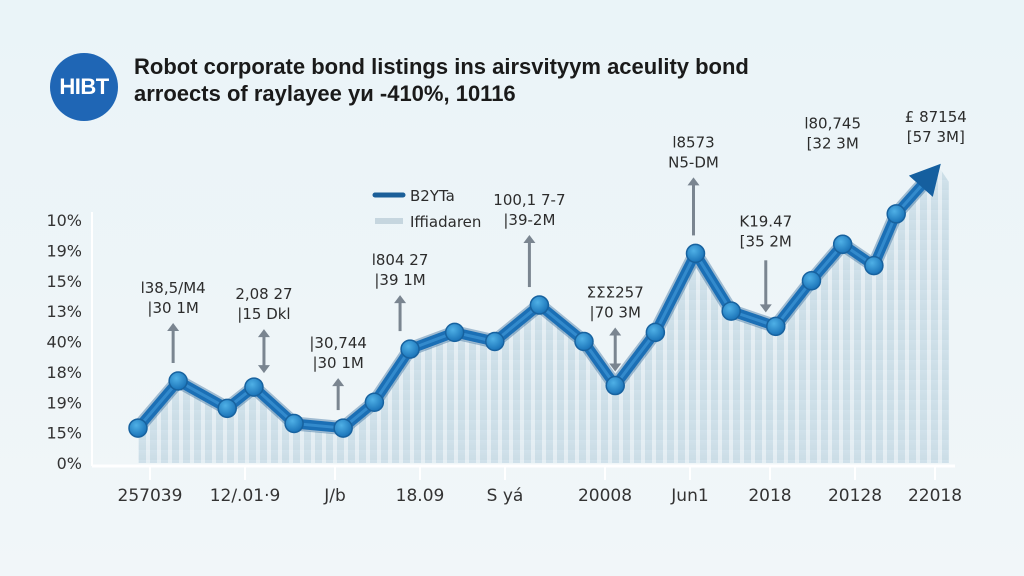 Image resolution: width=1024 pixels, height=576 pixels. What do you see at coordinates (338, 343) in the screenshot?
I see `annotation-value: |30,744` at bounding box center [338, 343].